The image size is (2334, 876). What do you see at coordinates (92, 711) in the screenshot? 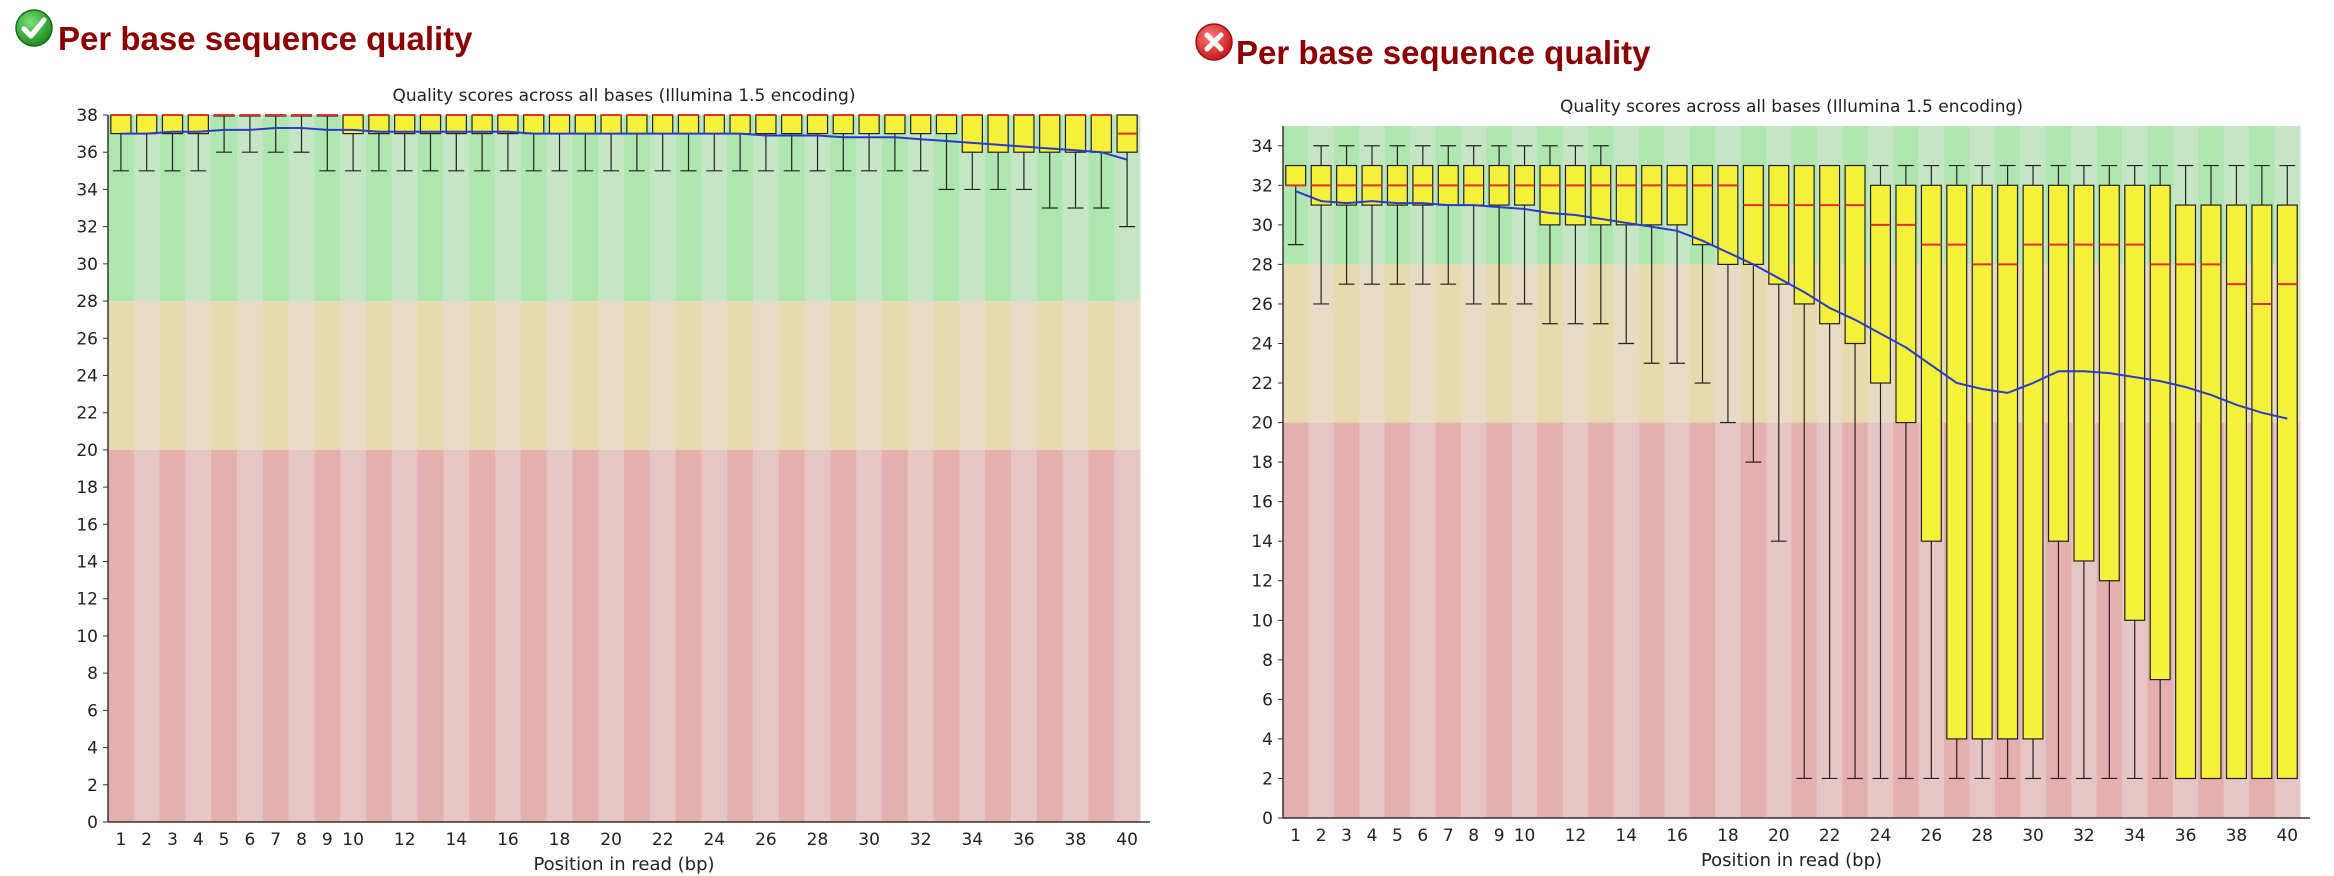
I see `y-tick-label: 6` at bounding box center [92, 711].